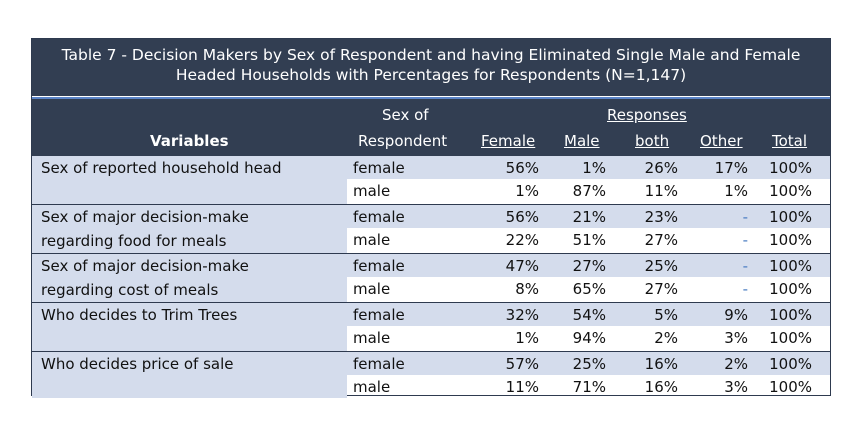 This screenshot has width=860, height=425. Describe the element at coordinates (736, 191) in the screenshot. I see `value-other: 1%` at that location.